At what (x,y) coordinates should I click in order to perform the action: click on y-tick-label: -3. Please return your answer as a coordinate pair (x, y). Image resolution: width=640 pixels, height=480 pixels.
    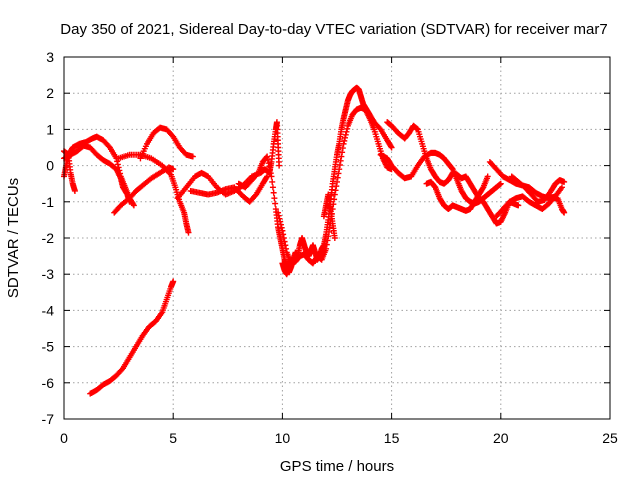
    Looking at the image, I should click on (48, 274).